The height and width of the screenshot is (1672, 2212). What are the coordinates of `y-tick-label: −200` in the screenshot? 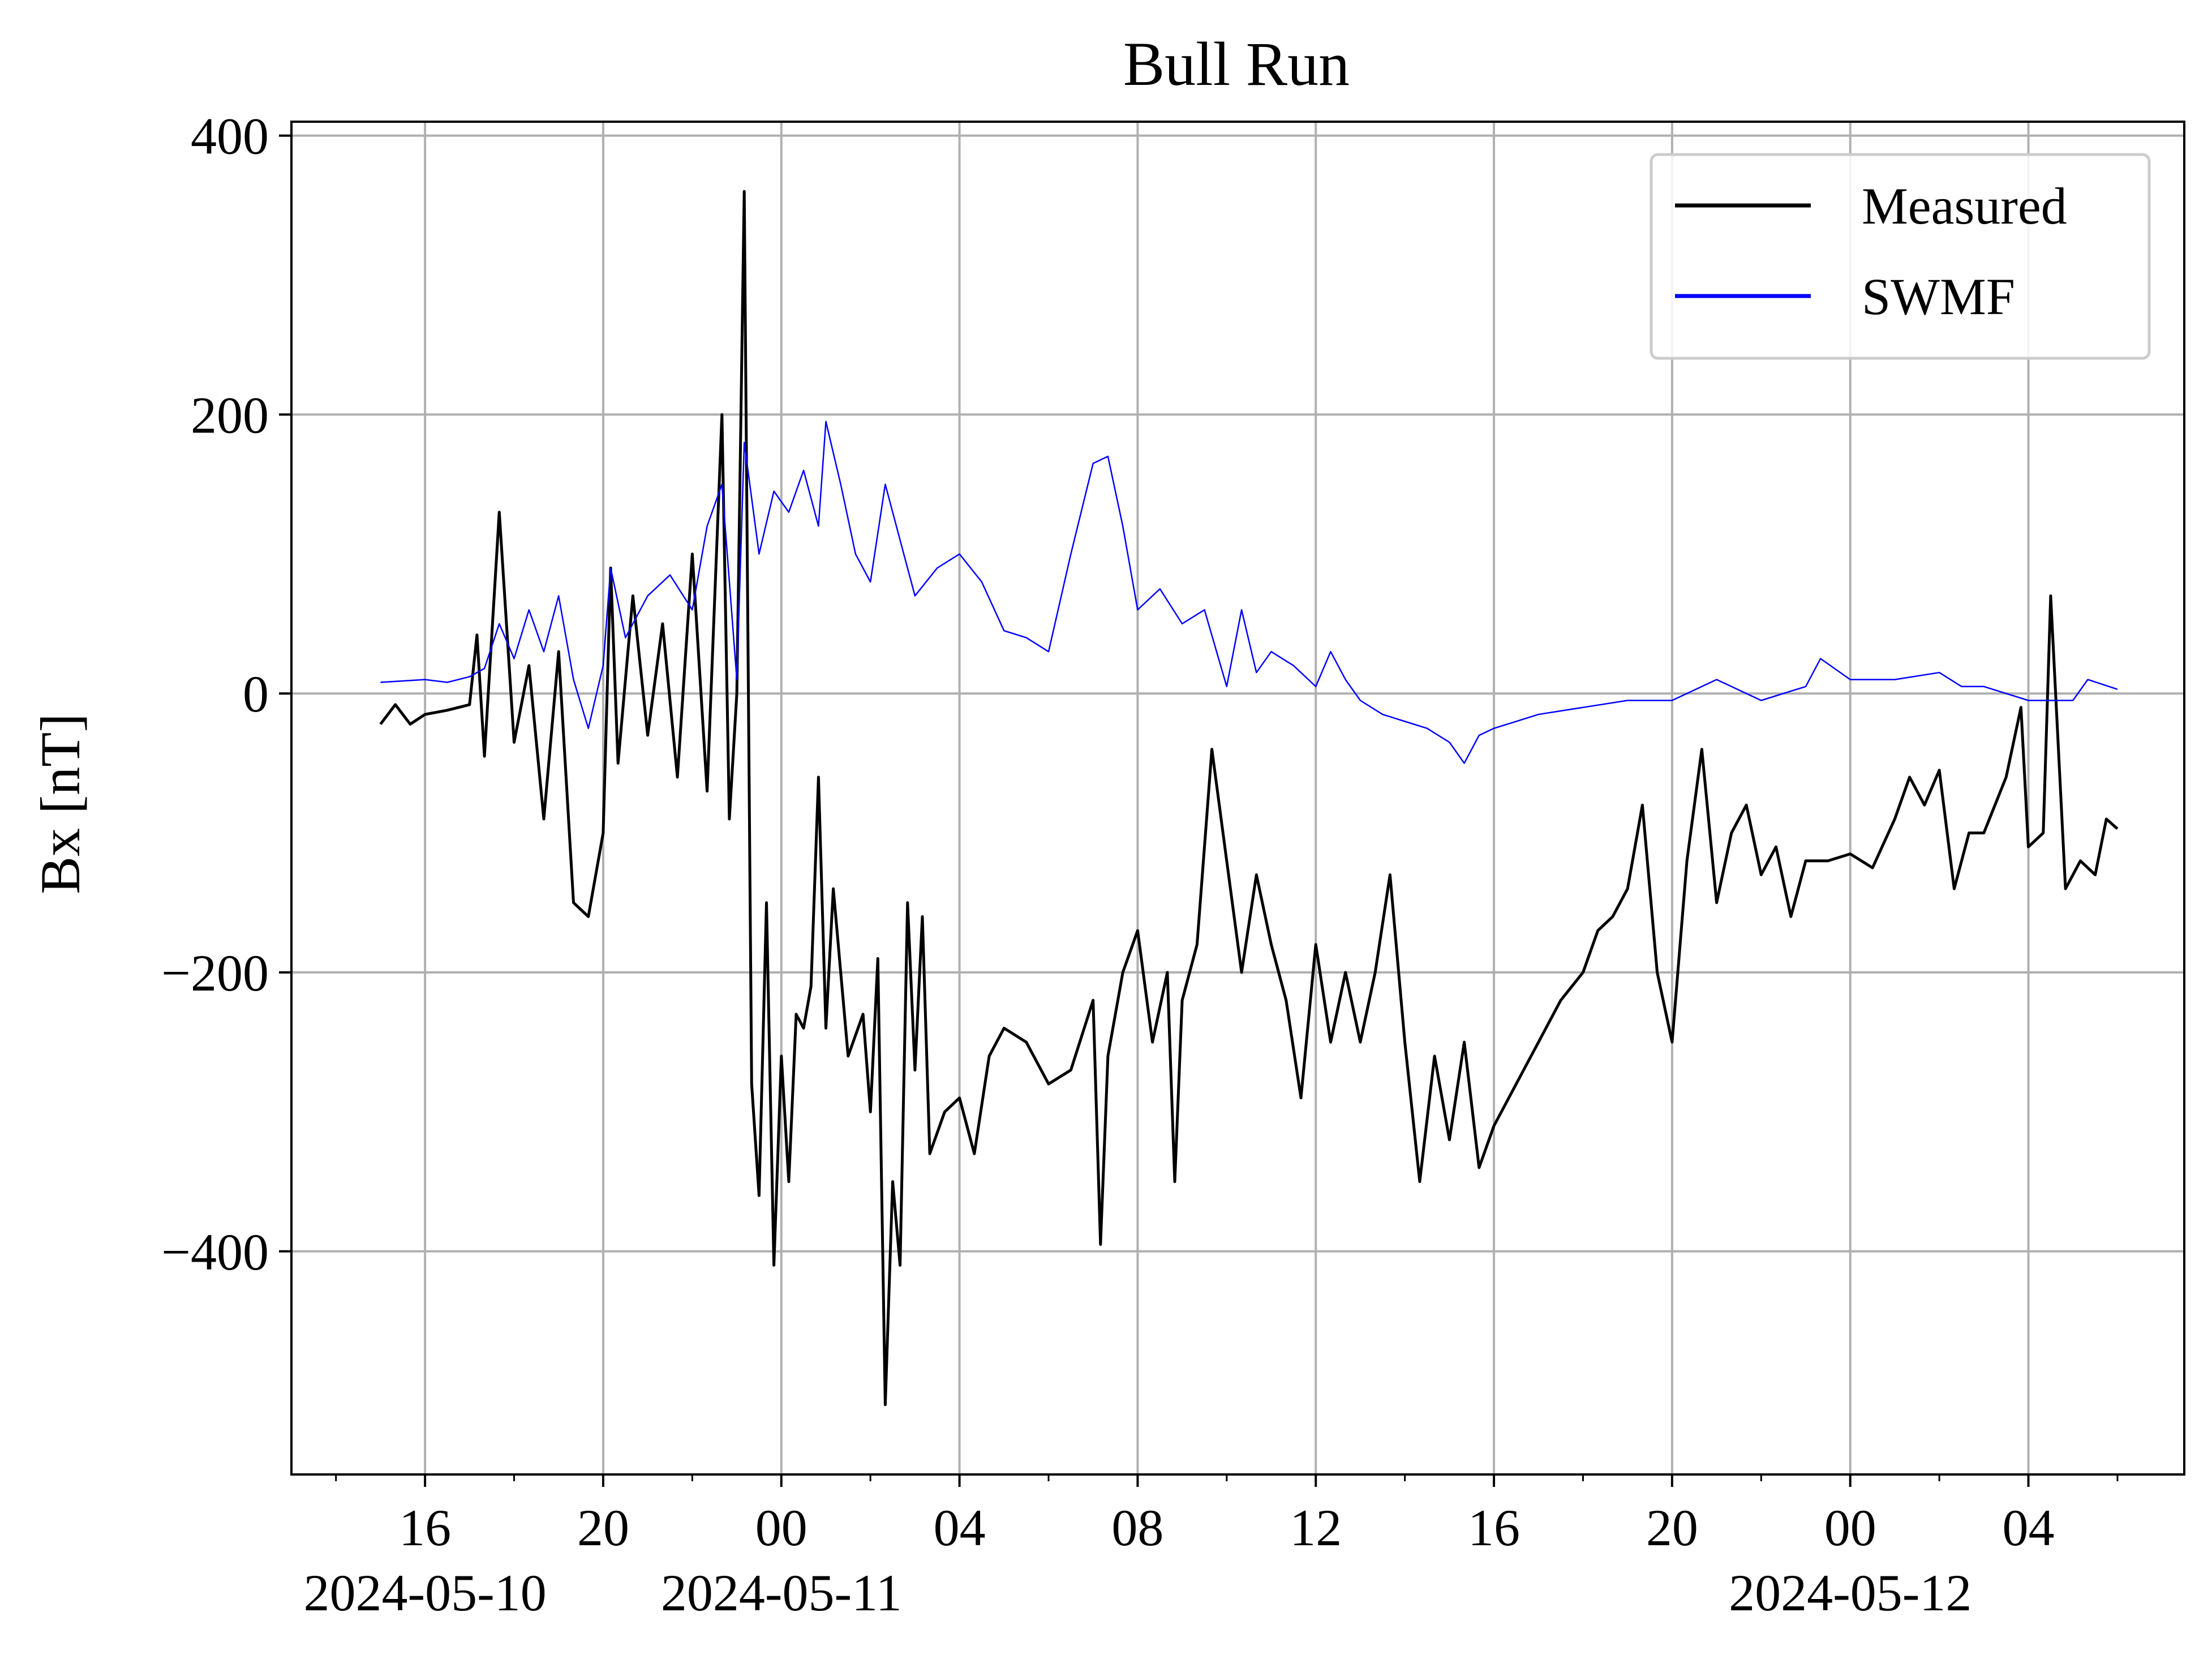 It's located at (215, 973).